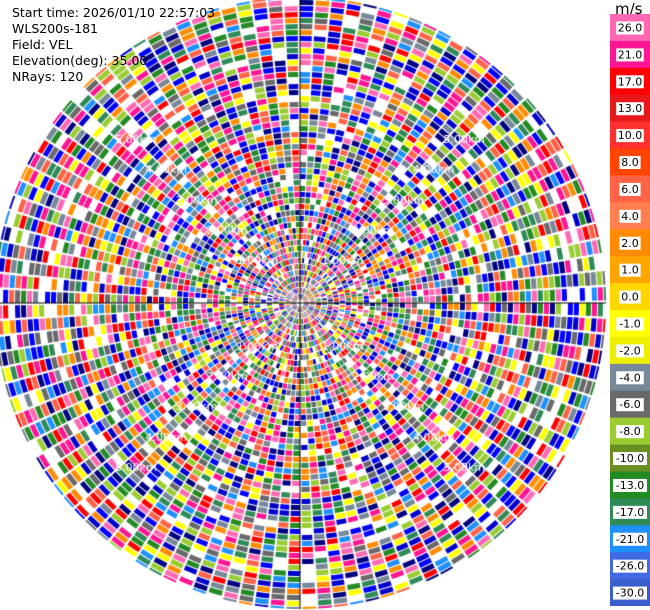 This screenshot has width=650, height=610. I want to click on colorbar-tick-label: -4.0, so click(629, 377).